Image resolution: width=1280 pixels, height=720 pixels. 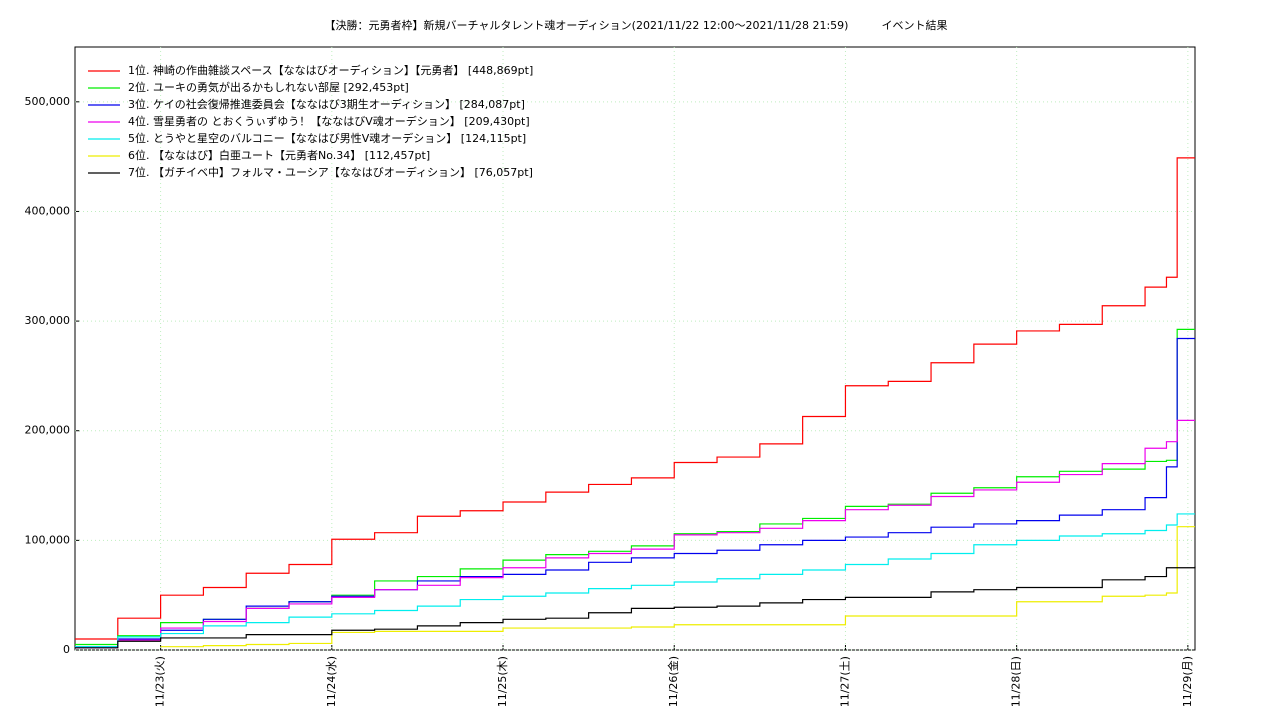 I want to click on x-tick-label: 11/29(月), so click(x=1187, y=681).